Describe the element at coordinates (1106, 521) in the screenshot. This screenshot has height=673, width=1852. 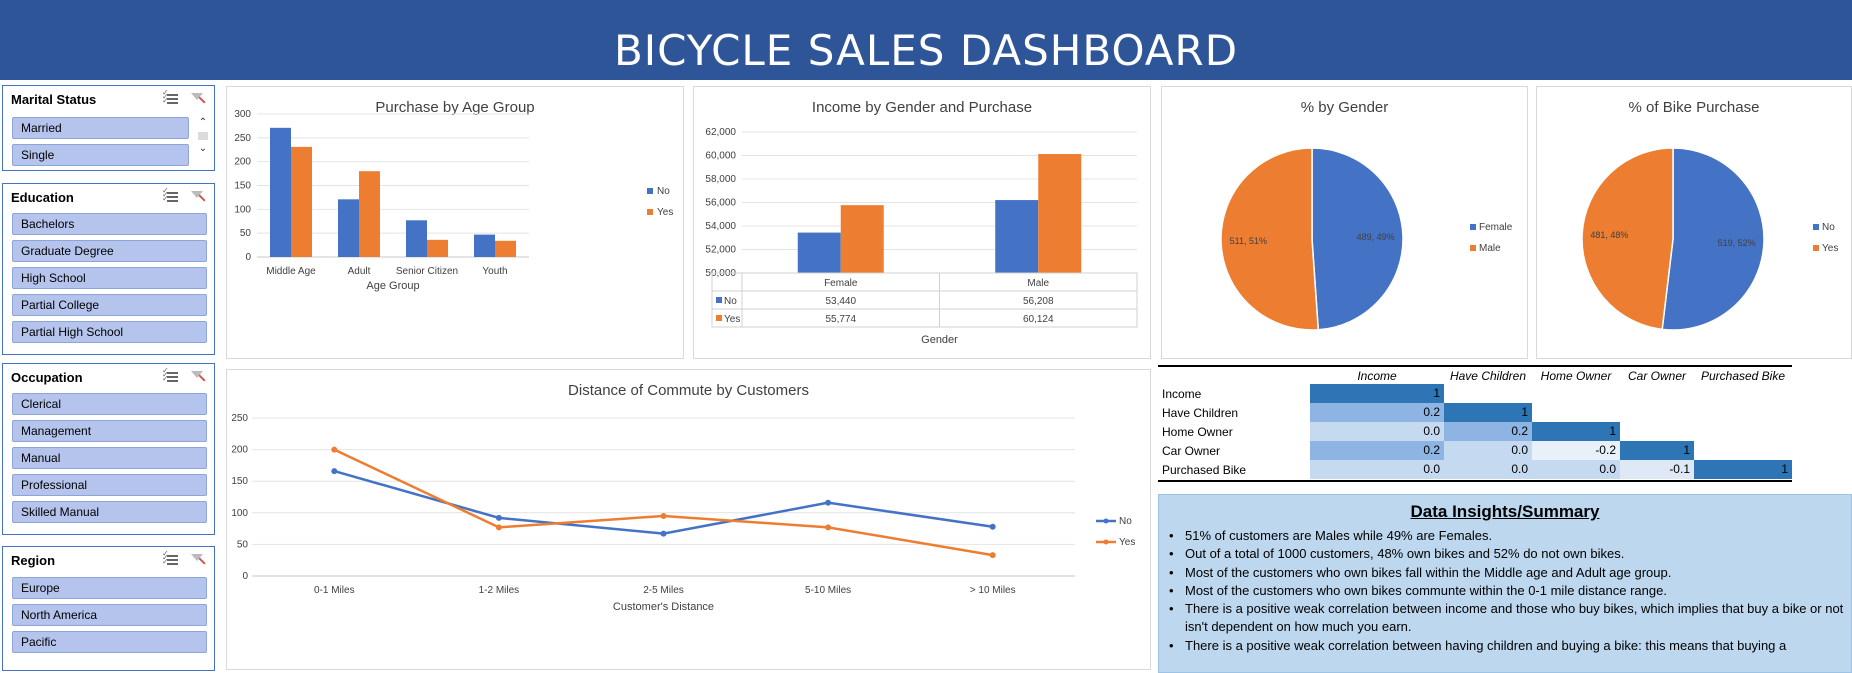
I see `legend-marker` at that location.